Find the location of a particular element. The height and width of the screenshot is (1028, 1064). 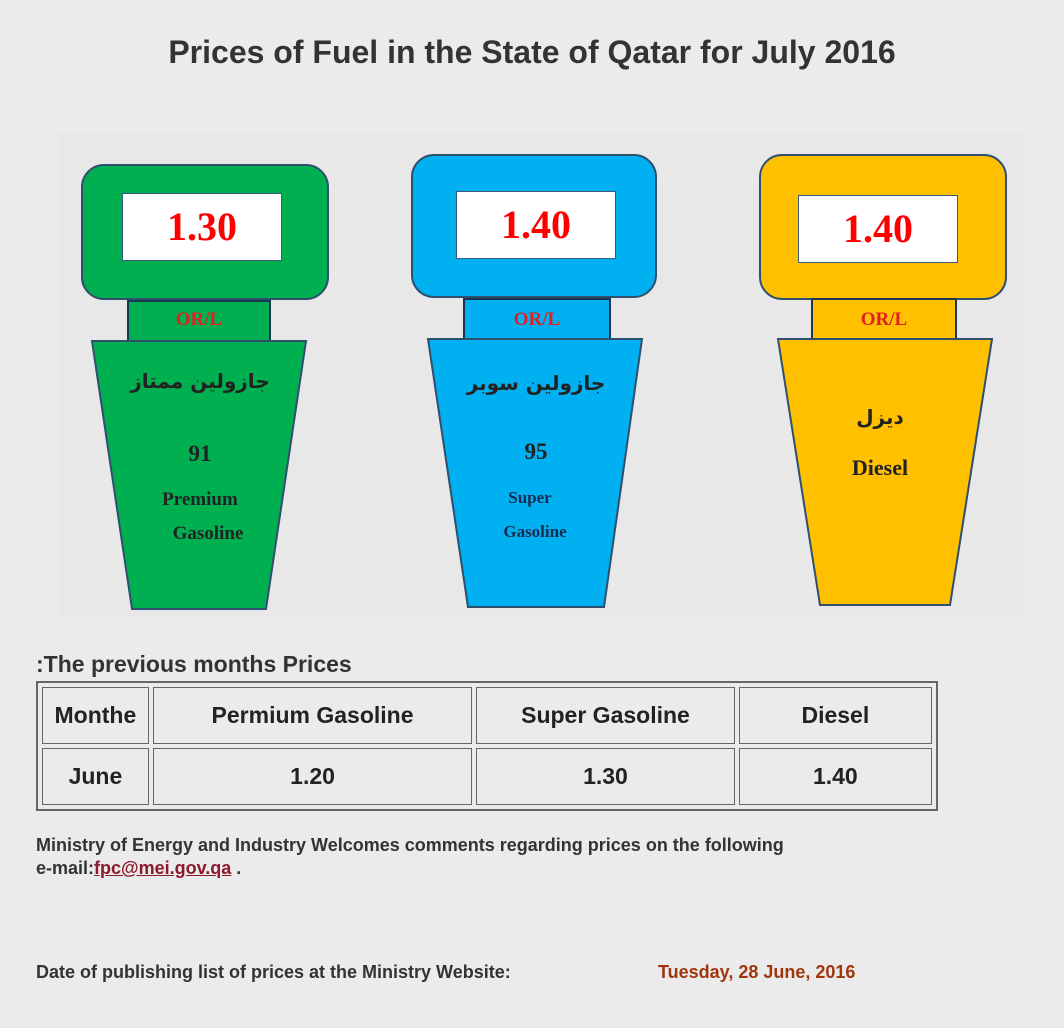

table-cell-month: June is located at coordinates (95, 776).